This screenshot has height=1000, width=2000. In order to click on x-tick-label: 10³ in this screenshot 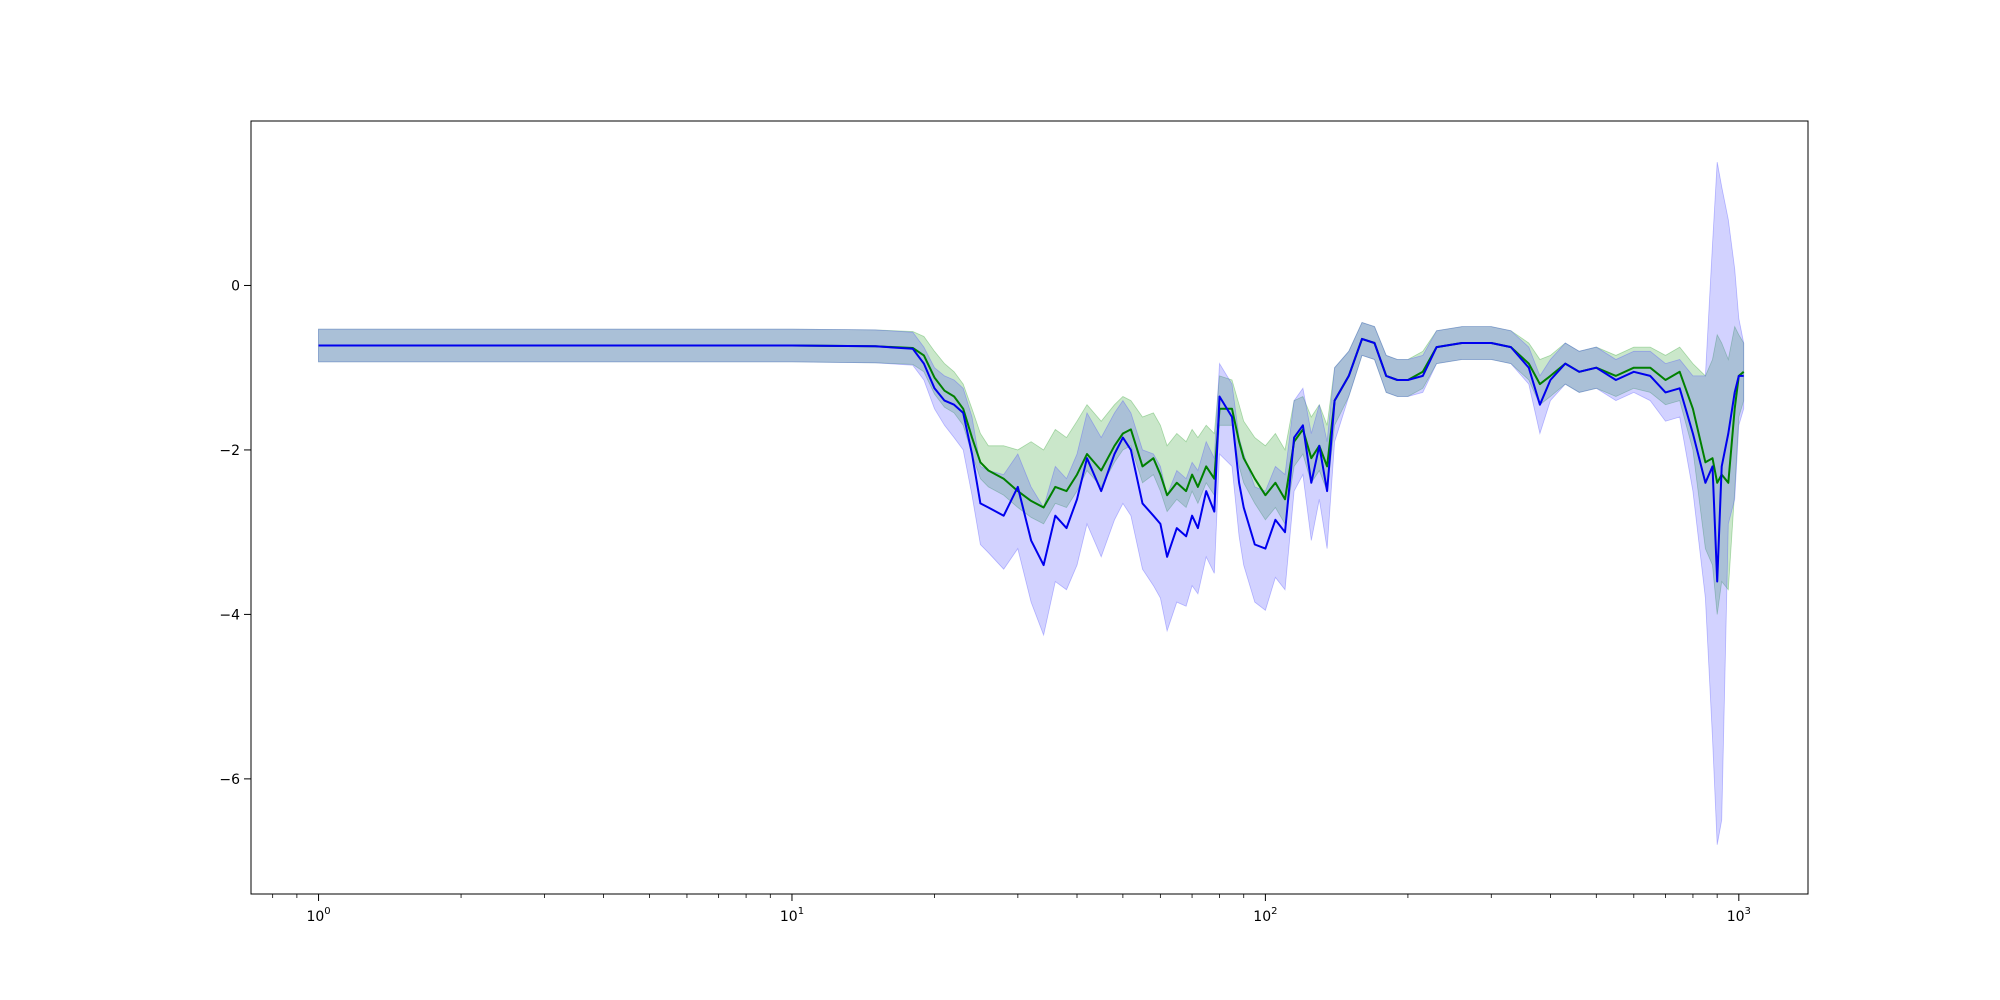, I will do `click(1739, 915)`.